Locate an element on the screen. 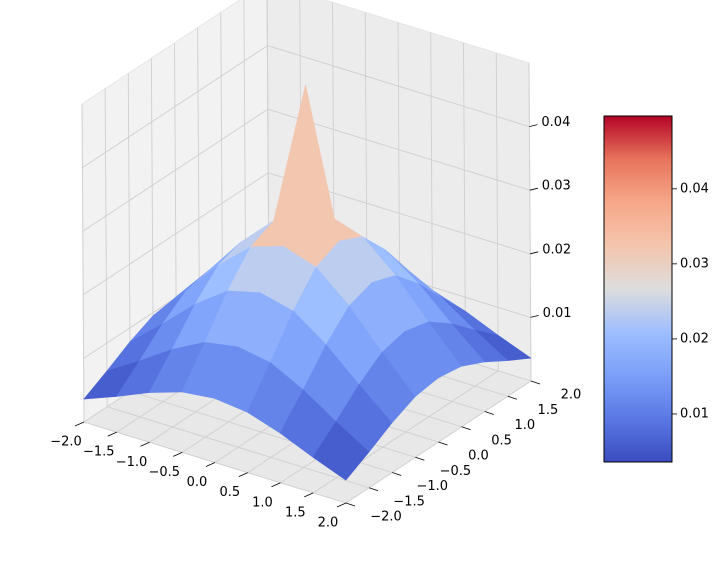  x-tick-label: −1.0 is located at coordinates (132, 462).